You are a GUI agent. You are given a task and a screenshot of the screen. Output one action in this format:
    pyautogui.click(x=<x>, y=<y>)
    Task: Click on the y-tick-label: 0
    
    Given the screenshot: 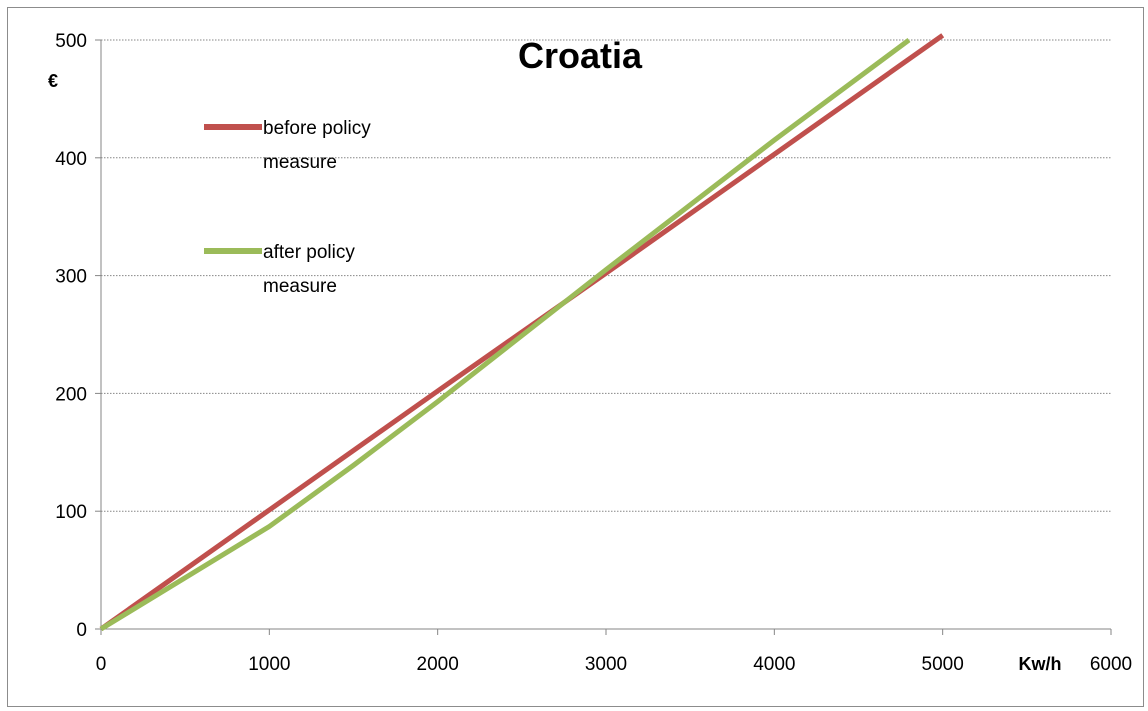 What is the action you would take?
    pyautogui.click(x=81, y=630)
    